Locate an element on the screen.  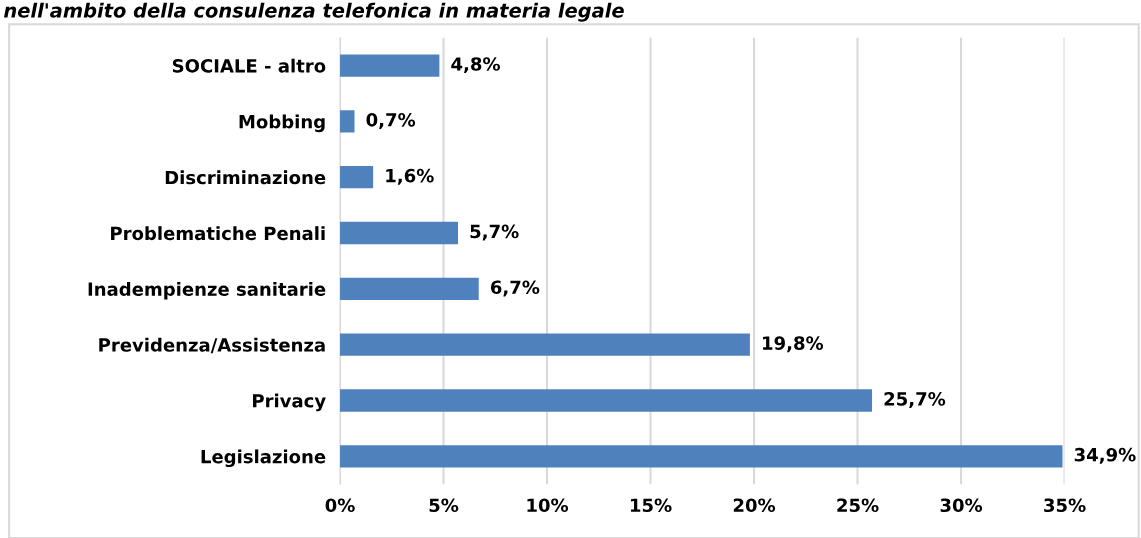
data-label: 1,6% is located at coordinates (410, 176).